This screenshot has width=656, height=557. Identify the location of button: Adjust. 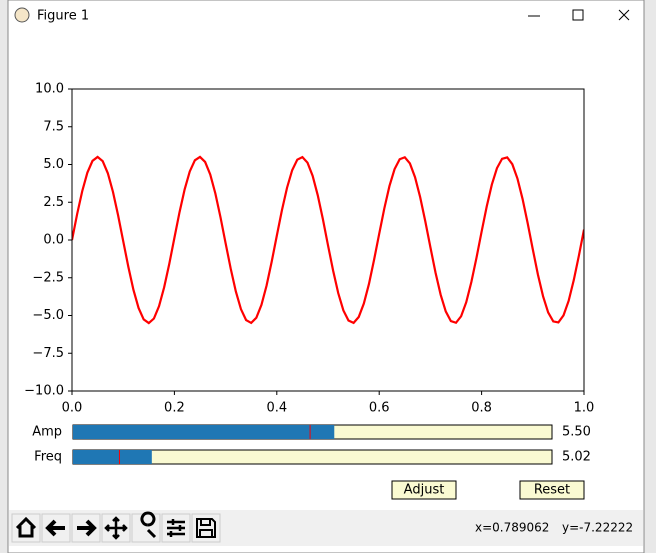
(424, 490).